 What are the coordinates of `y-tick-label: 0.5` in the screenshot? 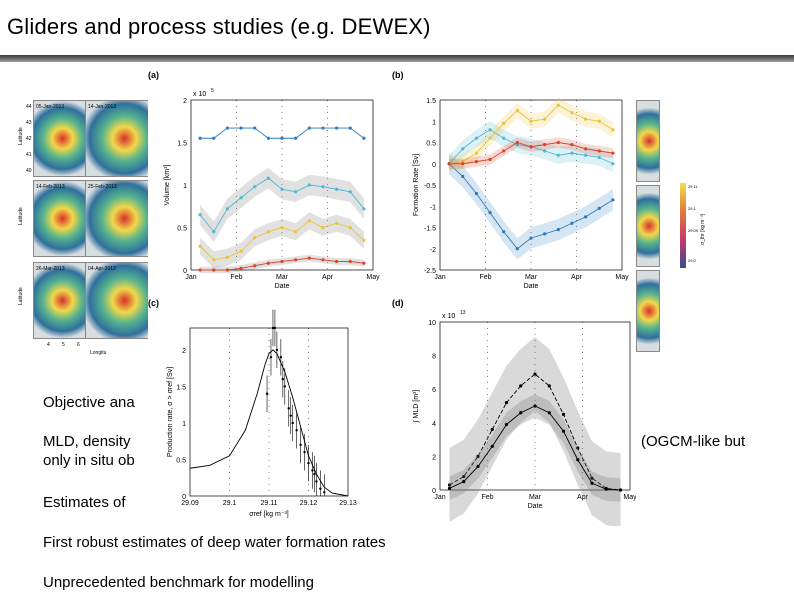 It's located at (431, 144).